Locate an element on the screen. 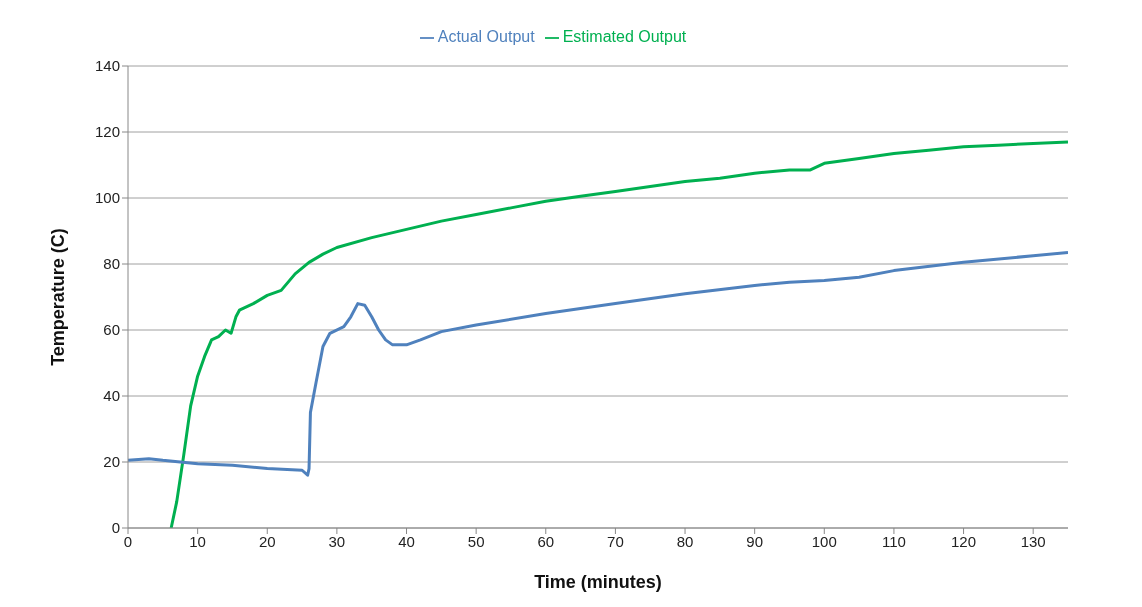 This screenshot has height=607, width=1142. y-tick-label: 100 is located at coordinates (107, 198).